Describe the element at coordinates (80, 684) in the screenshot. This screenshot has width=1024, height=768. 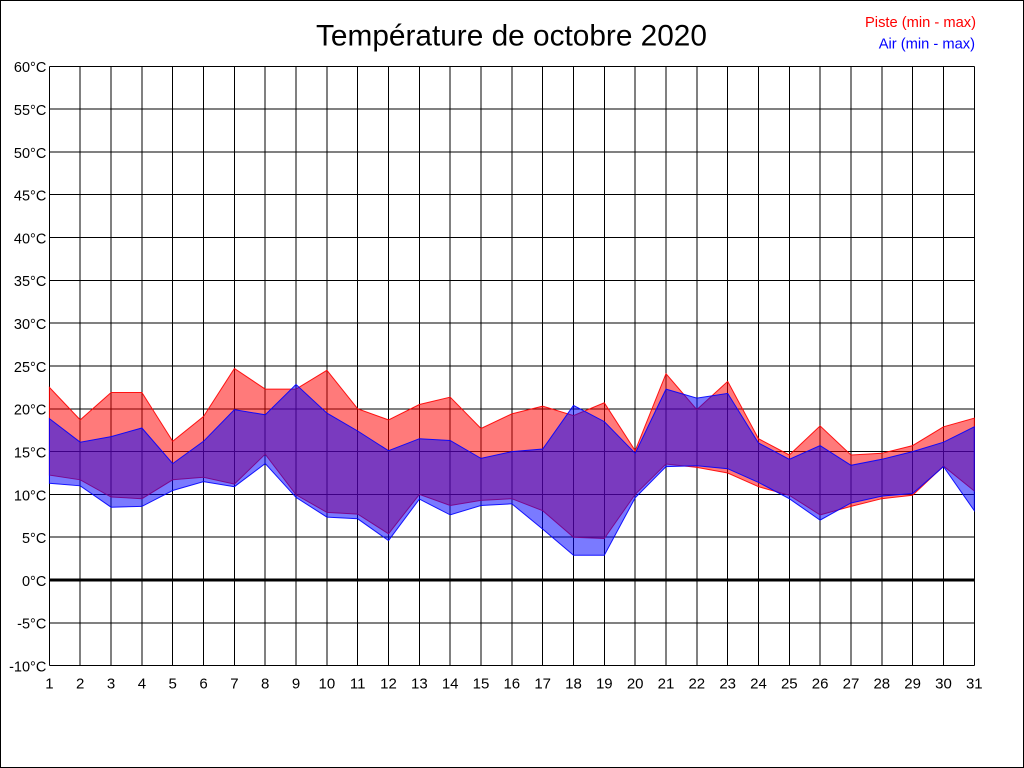
I see `svg-text: 2` at that location.